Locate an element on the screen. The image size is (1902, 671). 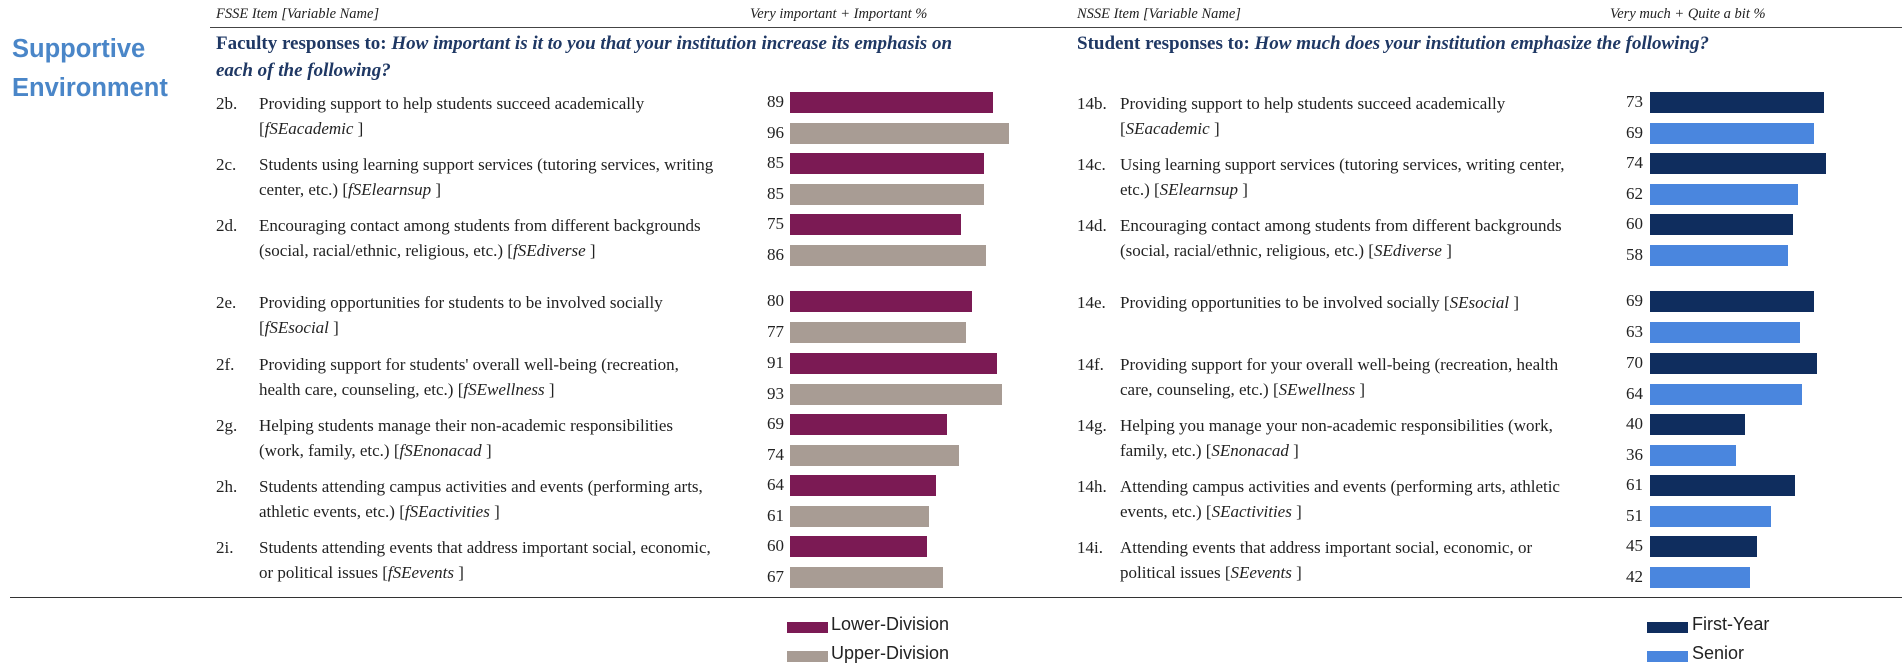
item-number: 14b. is located at coordinates (1092, 103).